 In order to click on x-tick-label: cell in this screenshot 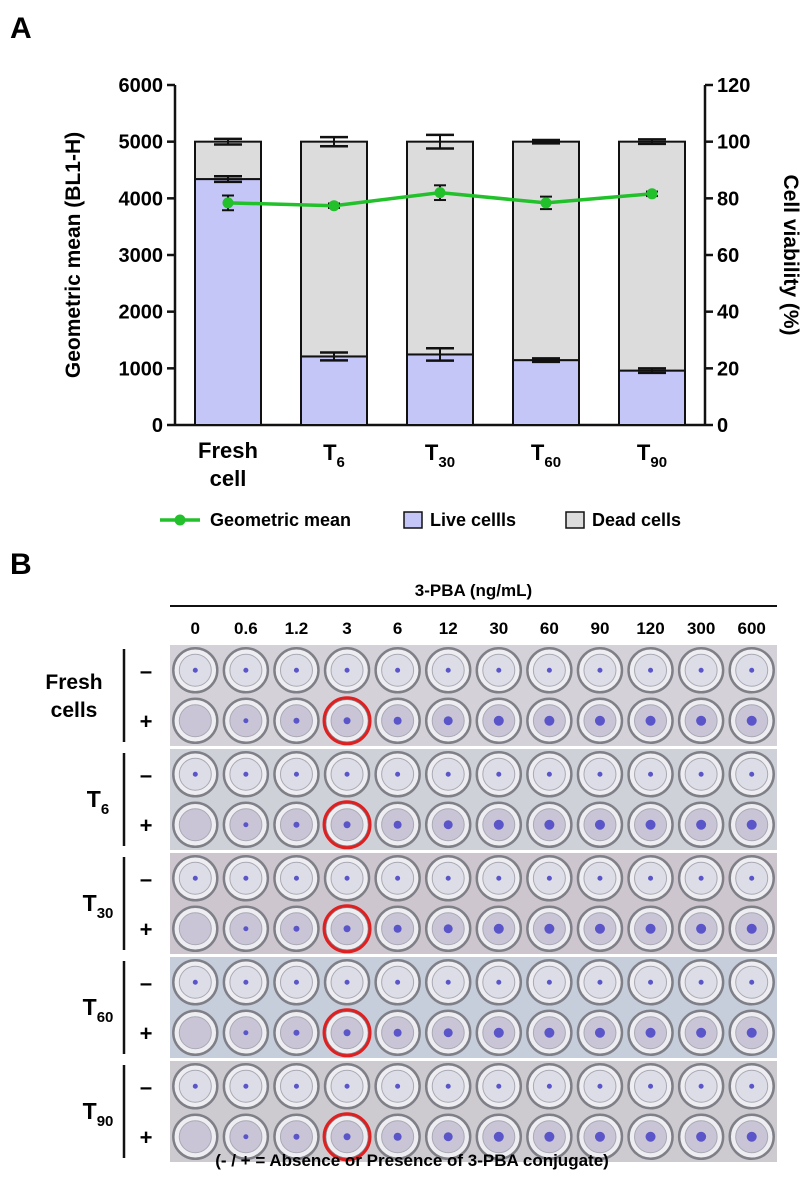, I will do `click(228, 478)`.